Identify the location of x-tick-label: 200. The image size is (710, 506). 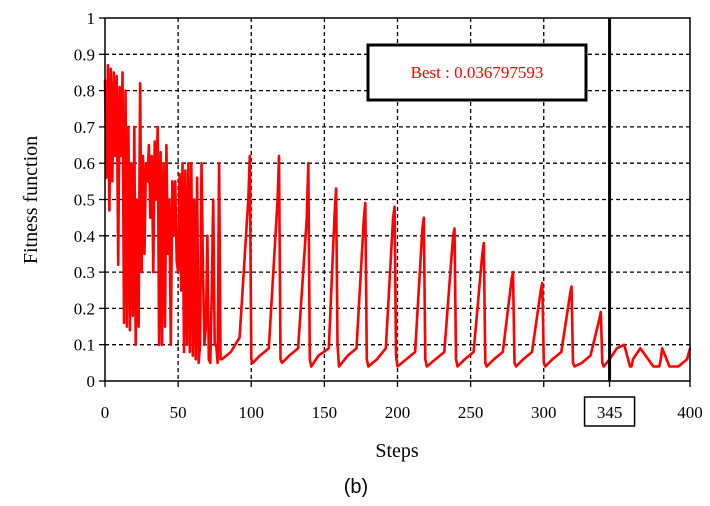
(398, 412).